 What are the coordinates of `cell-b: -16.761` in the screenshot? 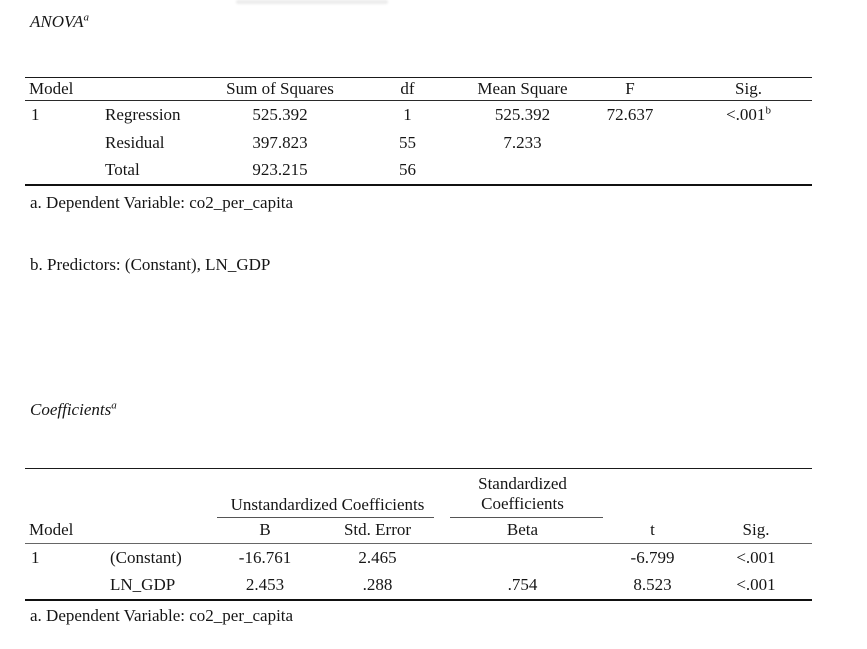 It's located at (265, 557).